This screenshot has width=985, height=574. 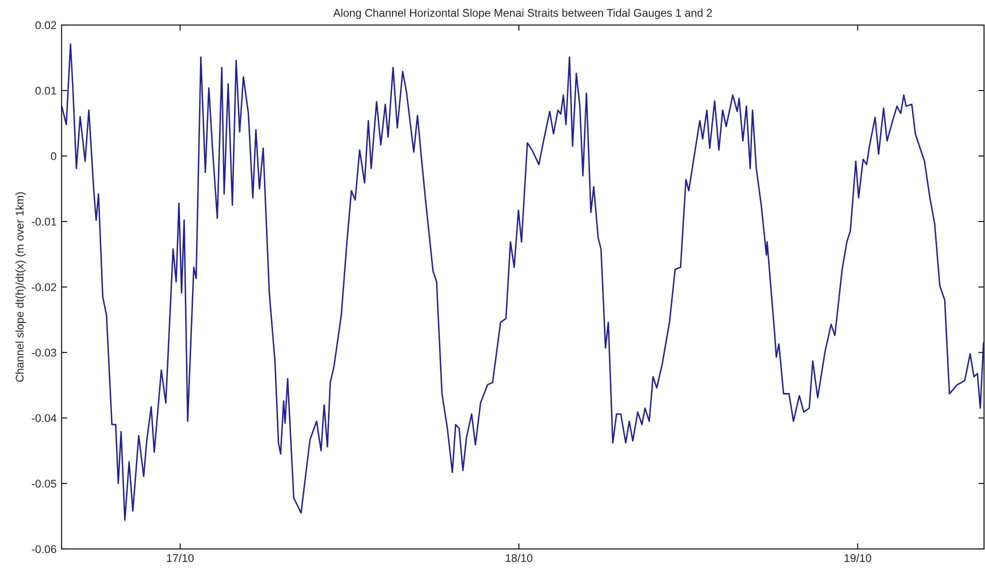 What do you see at coordinates (44, 549) in the screenshot?
I see `y-tick-label: -0.06` at bounding box center [44, 549].